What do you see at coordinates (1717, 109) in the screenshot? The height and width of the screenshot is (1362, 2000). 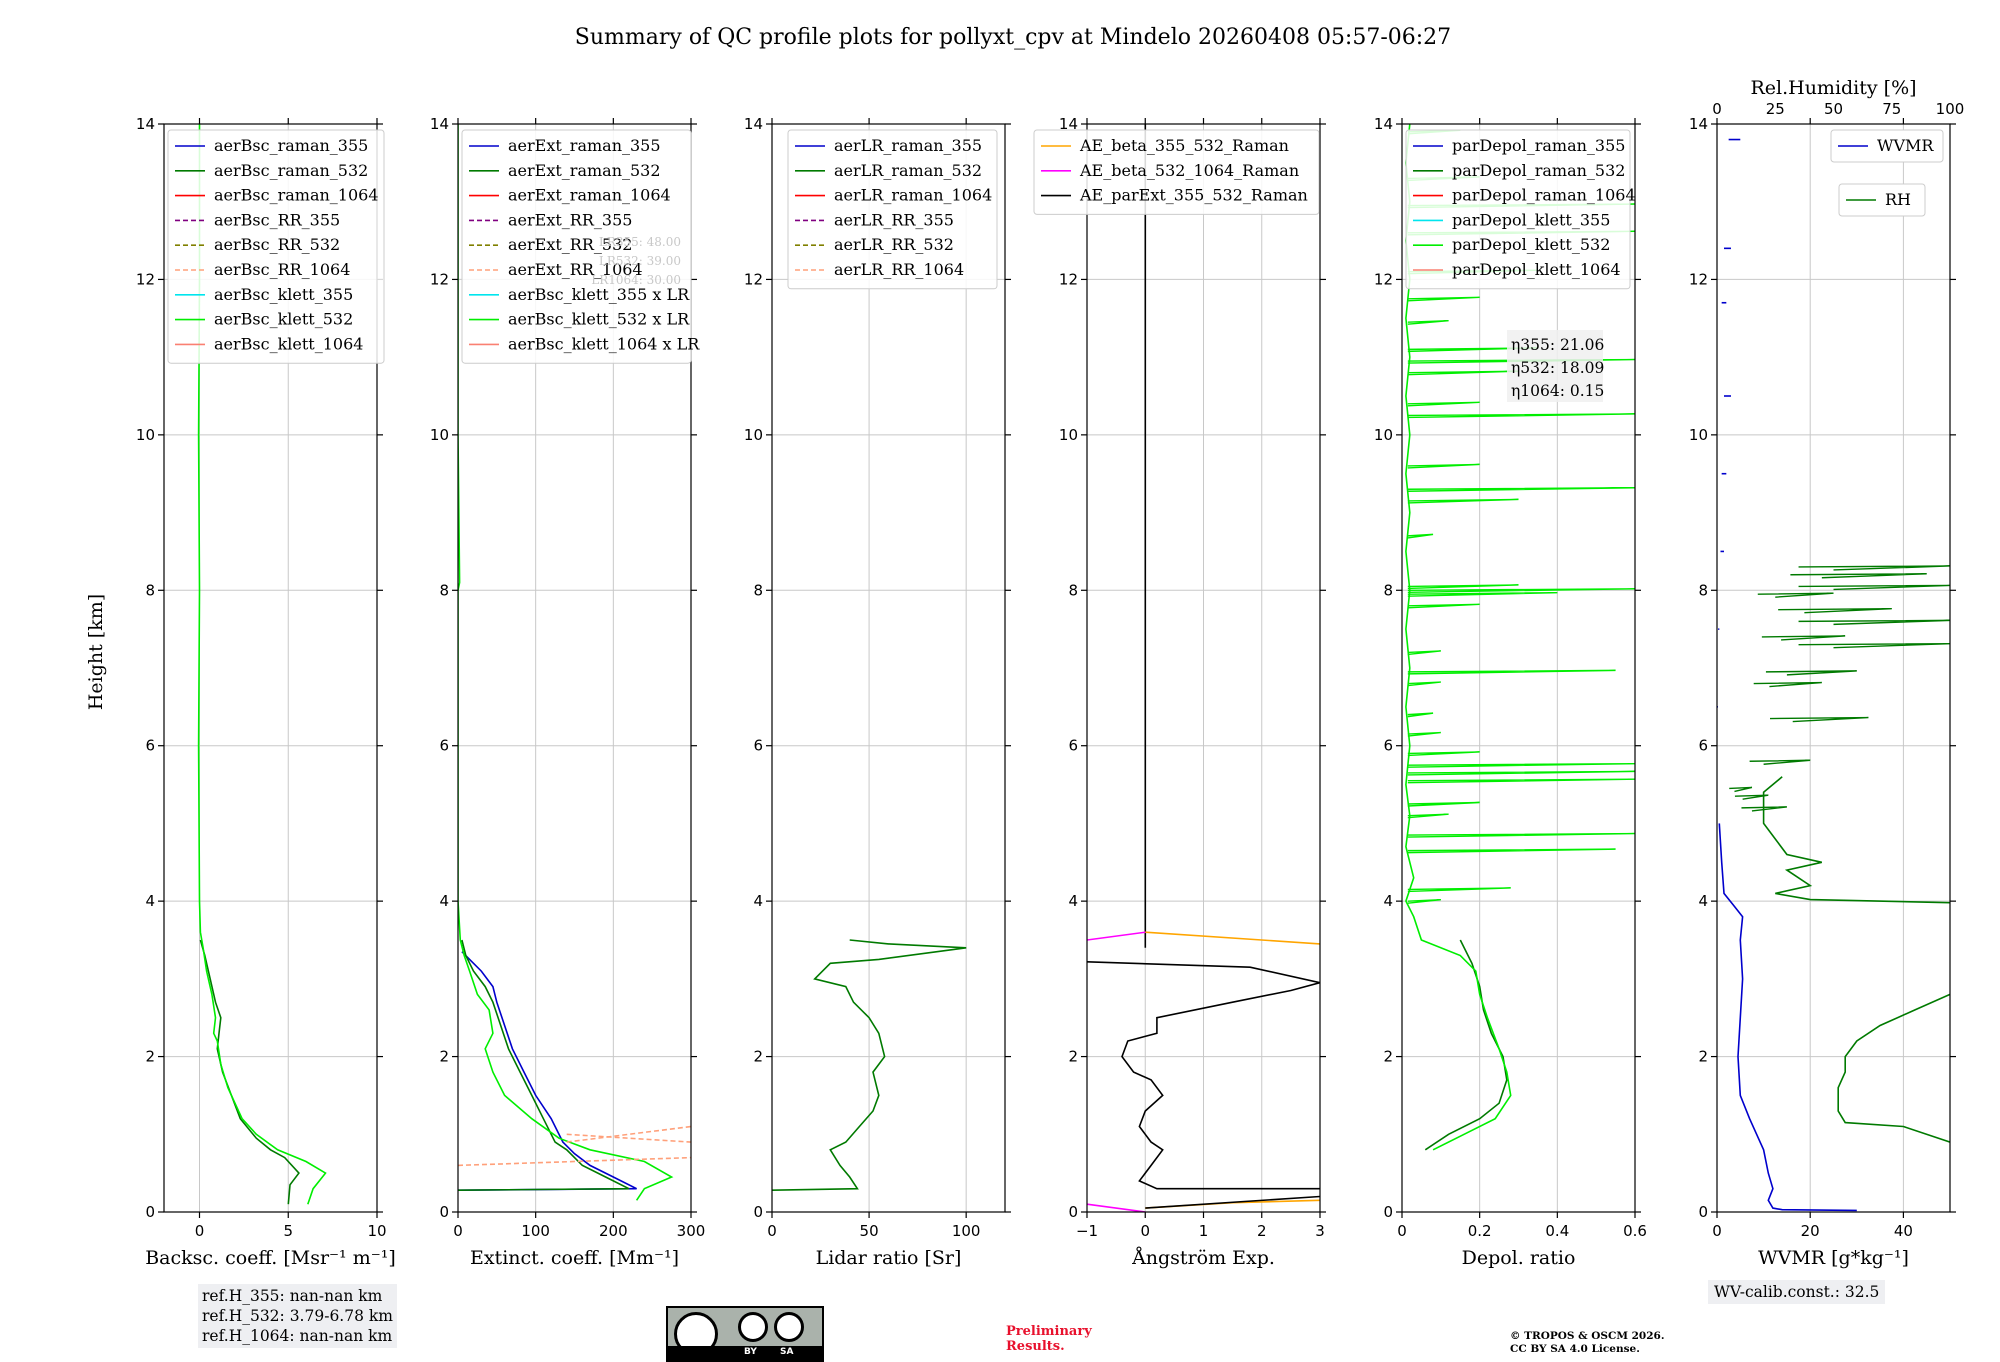 I see `top-xtick-label: 0` at bounding box center [1717, 109].